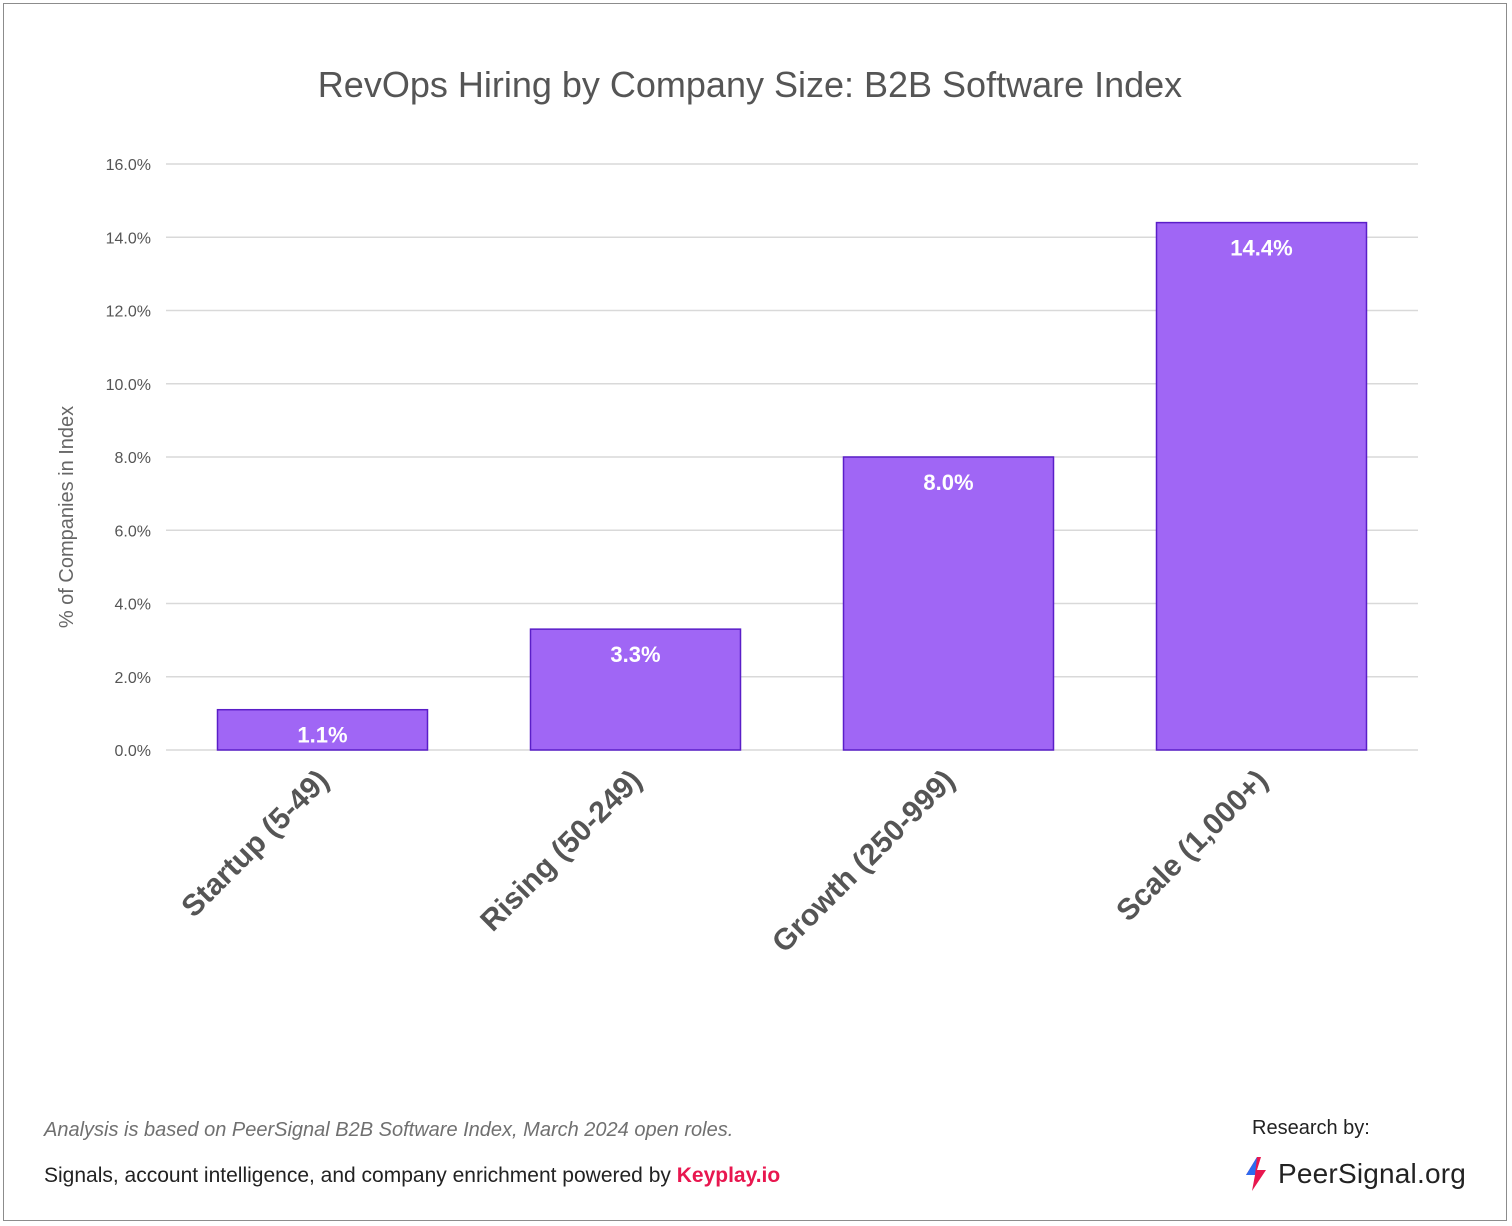  Describe the element at coordinates (133, 751) in the screenshot. I see `y-tick-label: 0.0%` at that location.